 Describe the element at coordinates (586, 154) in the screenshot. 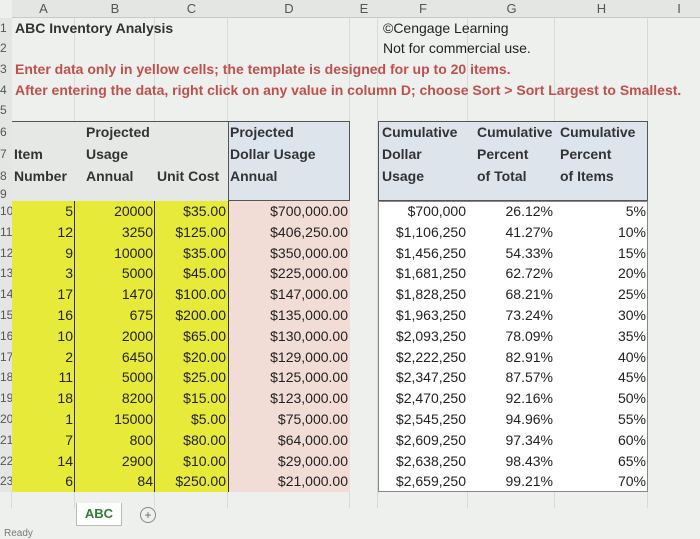

I see `header-h: Percent` at that location.